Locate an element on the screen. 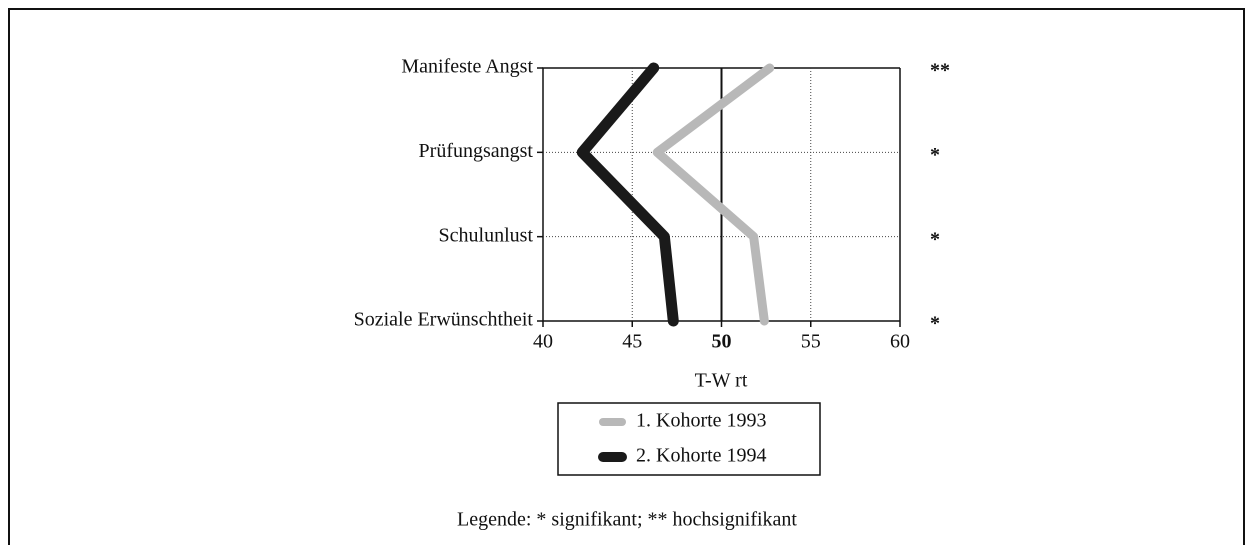 Image resolution: width=1253 pixels, height=545 pixels. legend-label: 2. Kohorte 1994 is located at coordinates (701, 456).